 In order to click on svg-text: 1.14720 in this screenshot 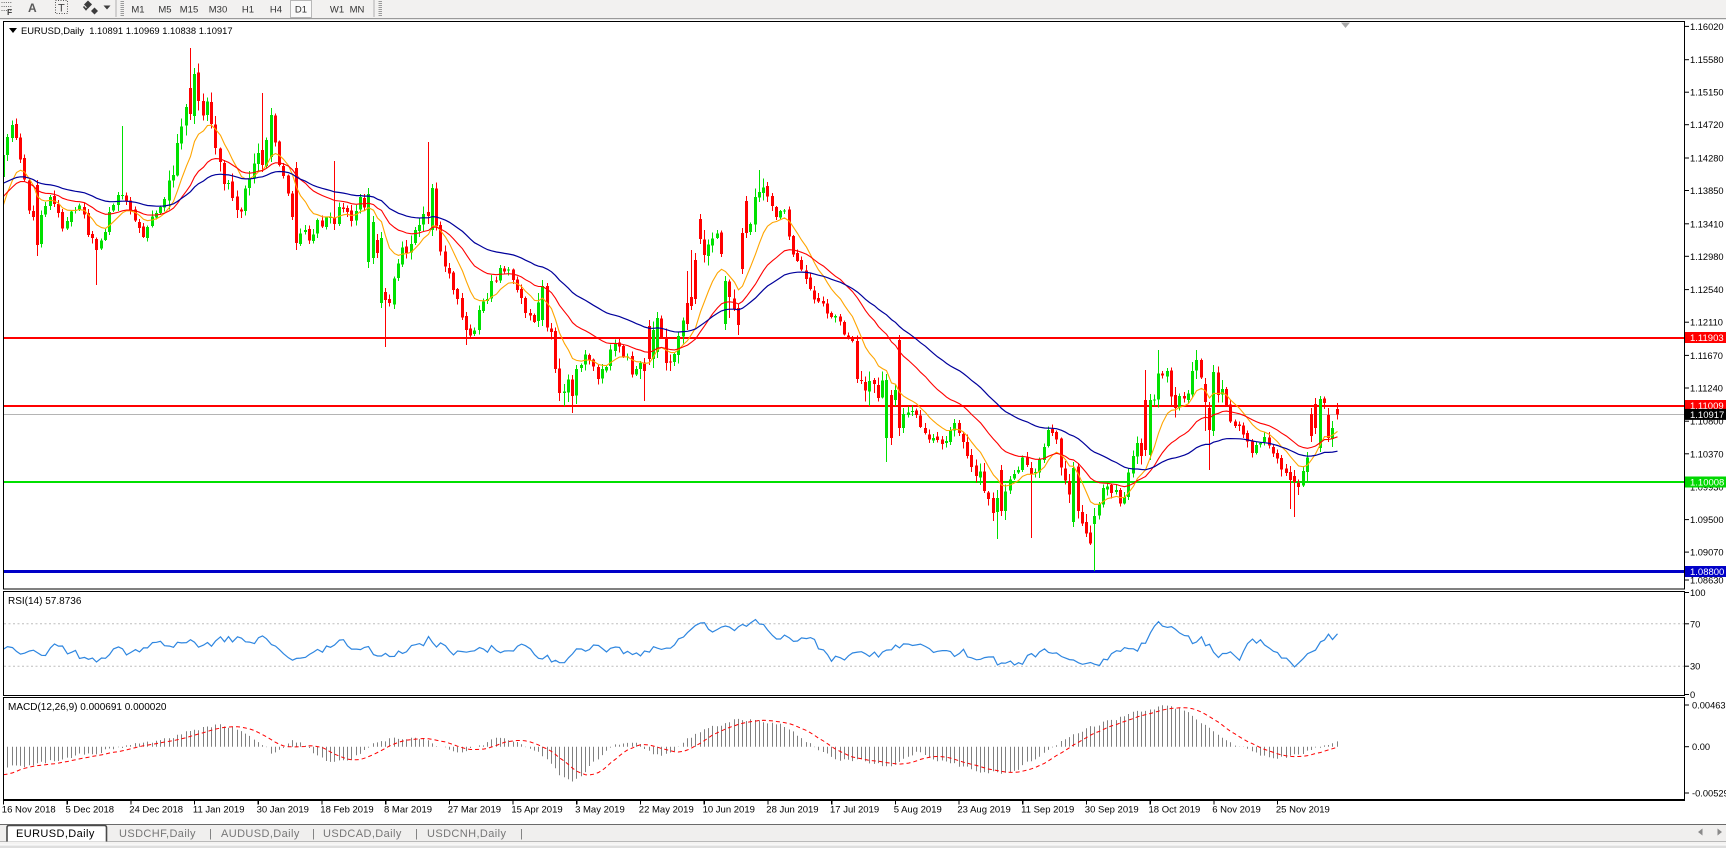, I will do `click(1707, 125)`.